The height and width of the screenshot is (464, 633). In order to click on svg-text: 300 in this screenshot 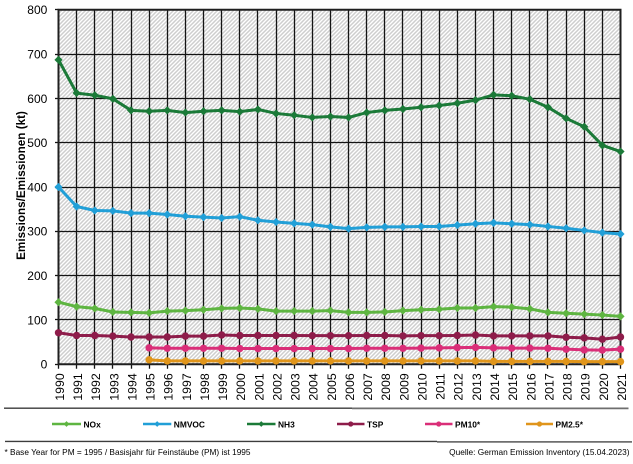, I will do `click(37, 232)`.